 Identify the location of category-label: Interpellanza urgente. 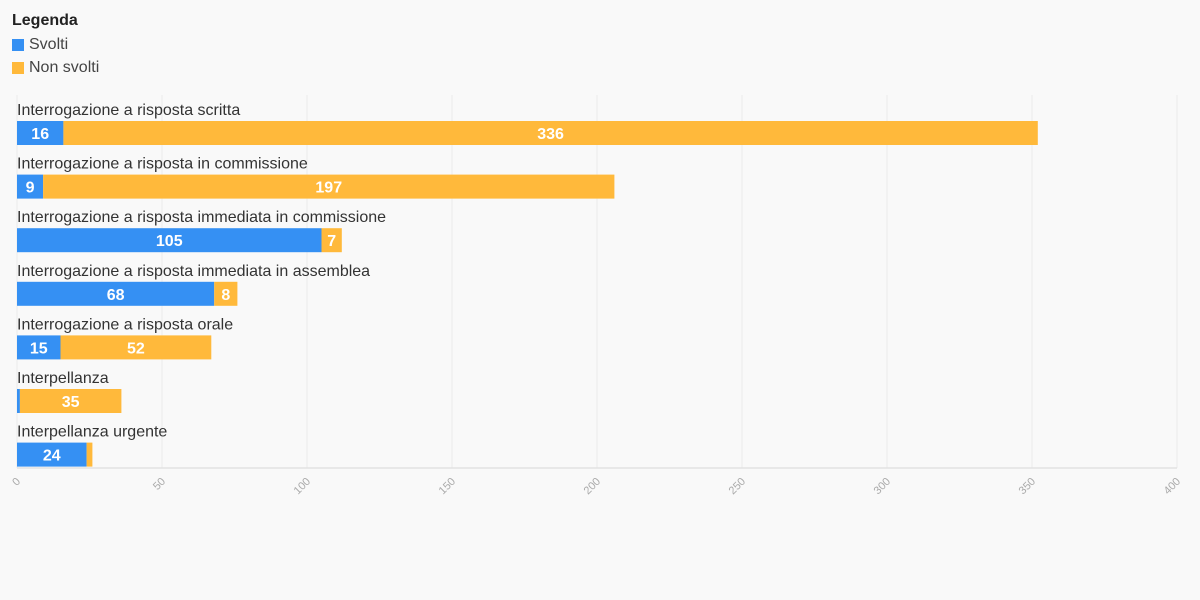
(92, 432).